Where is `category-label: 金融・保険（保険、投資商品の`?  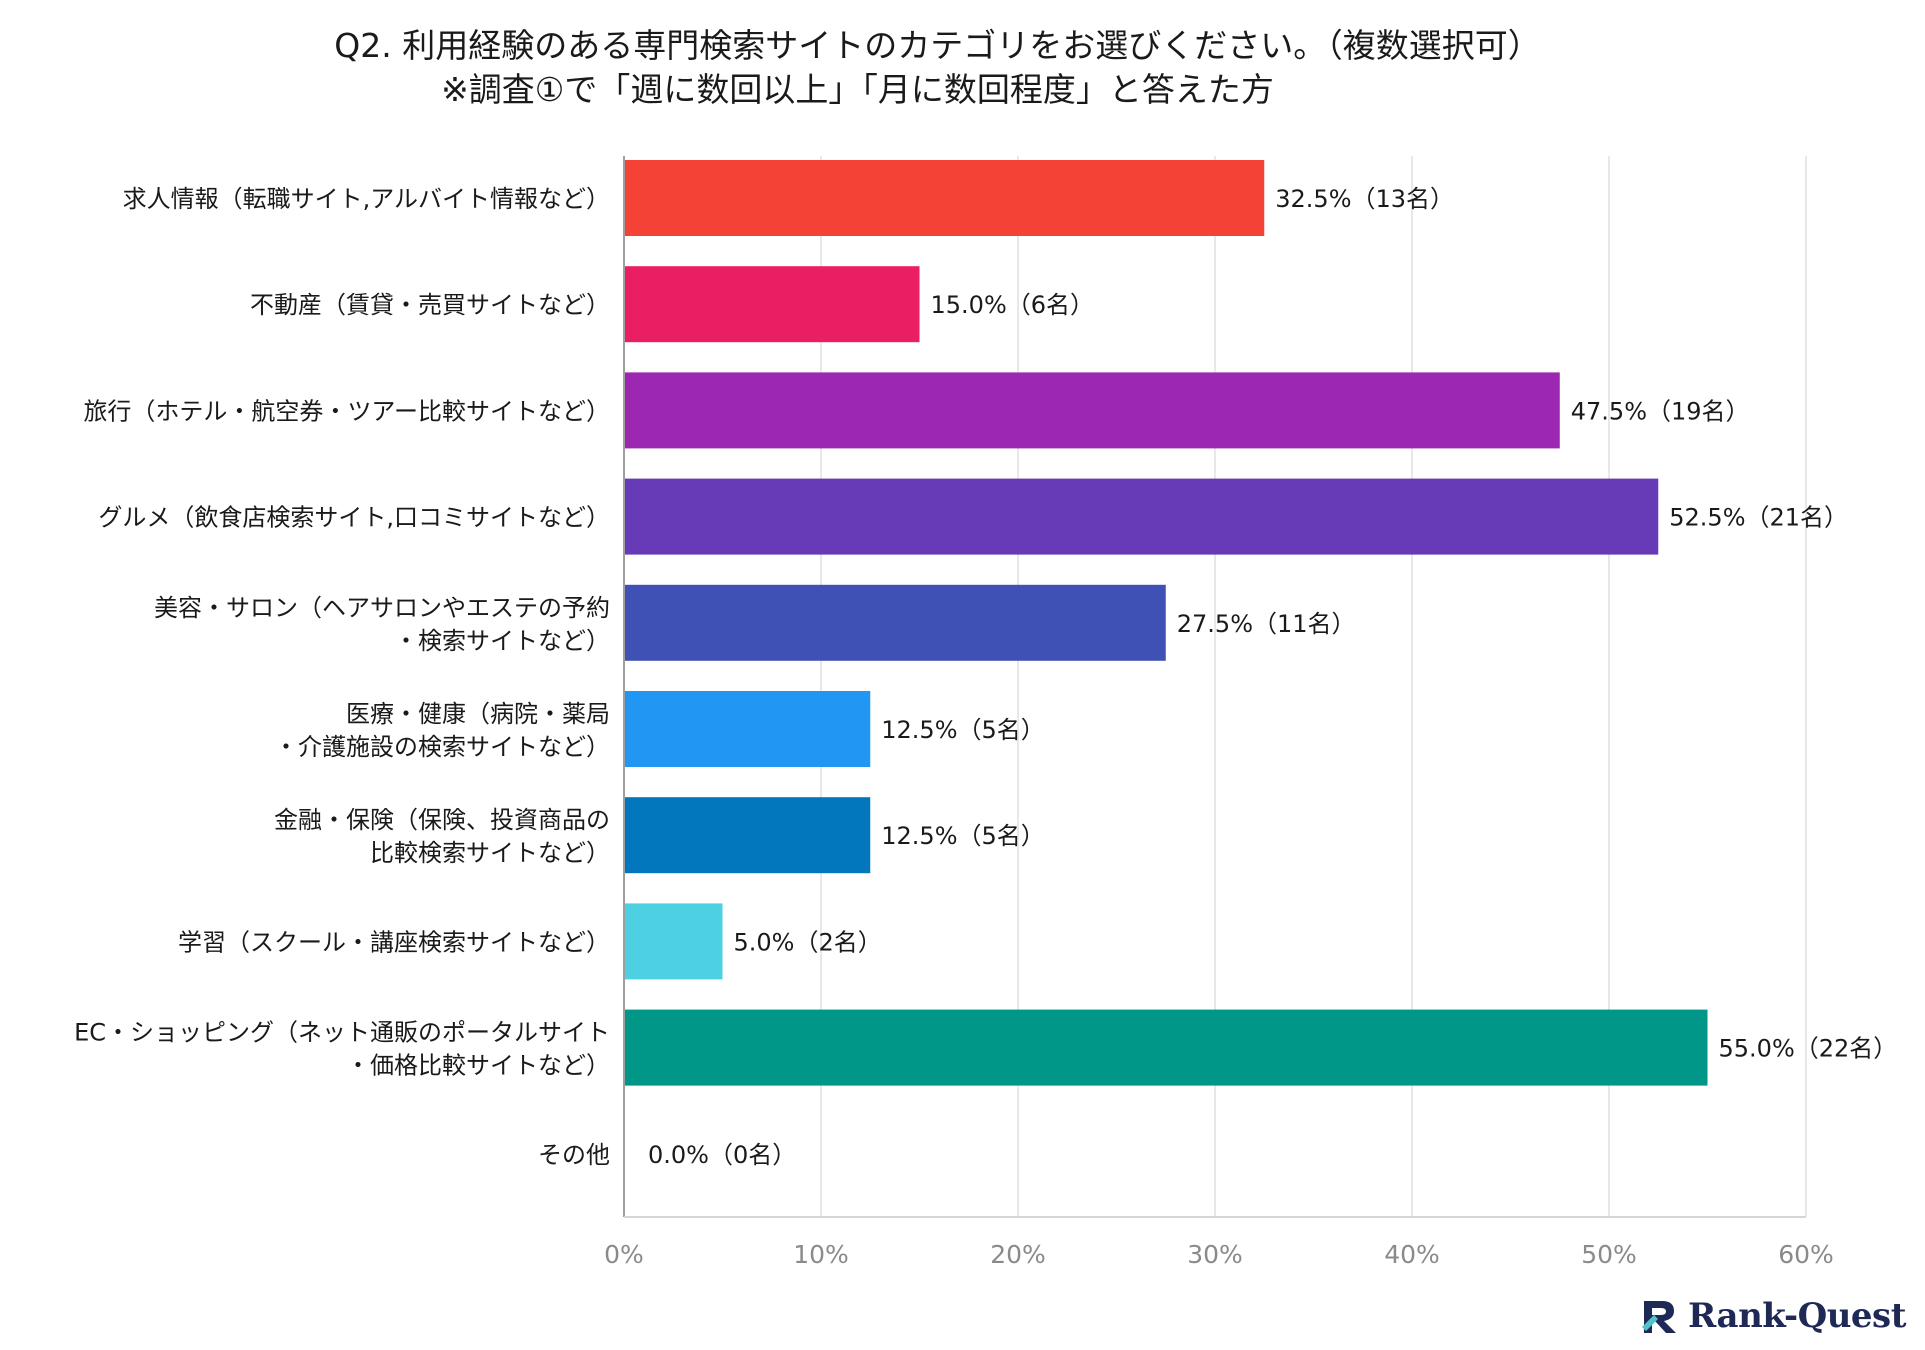 category-label: 金融・保険（保険、投資商品の is located at coordinates (442, 820).